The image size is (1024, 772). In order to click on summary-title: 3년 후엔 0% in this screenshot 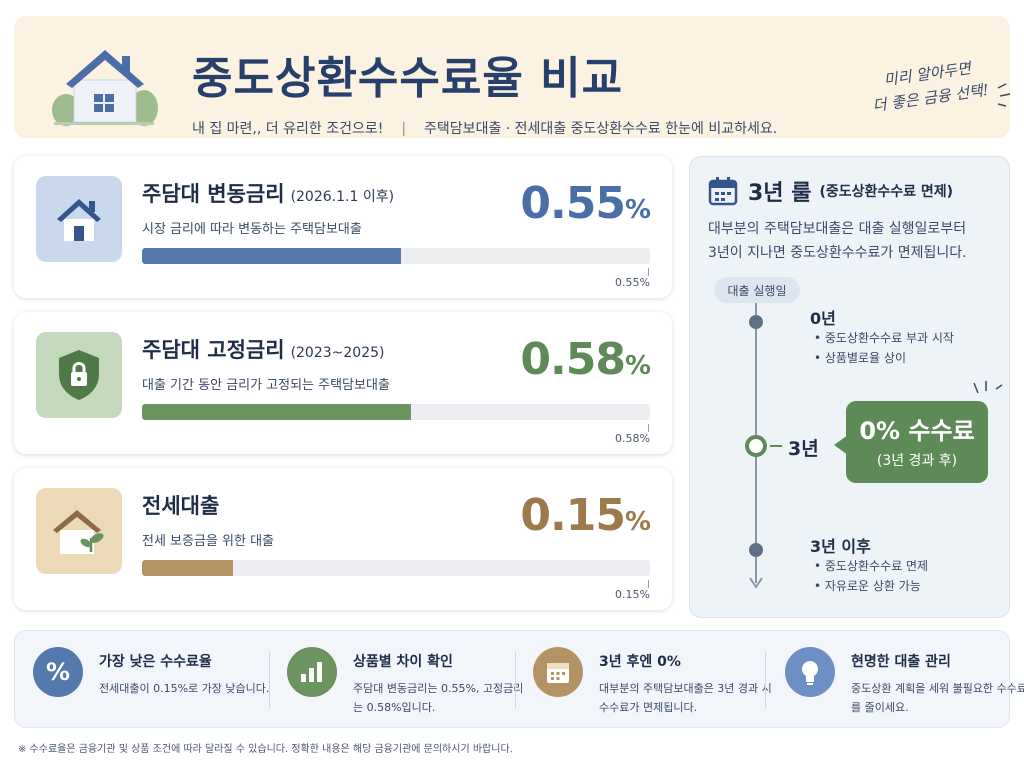, I will do `click(640, 662)`.